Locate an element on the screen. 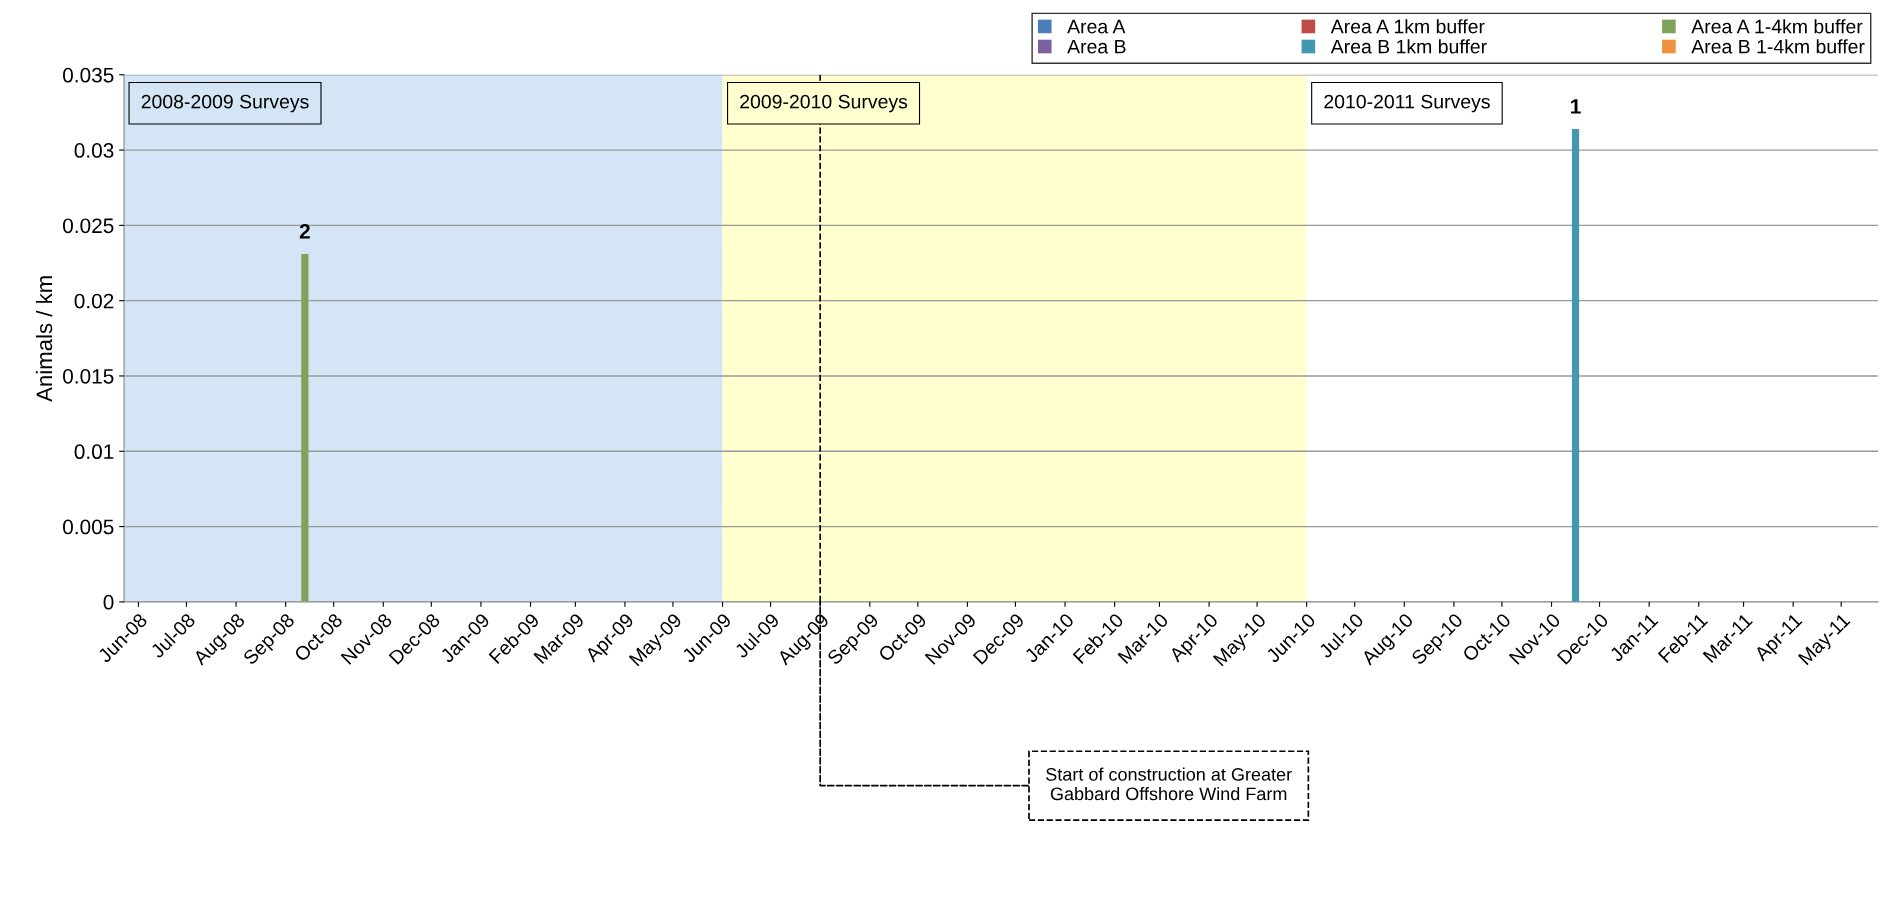  band-label: 2008-2009 Surveys is located at coordinates (225, 103).